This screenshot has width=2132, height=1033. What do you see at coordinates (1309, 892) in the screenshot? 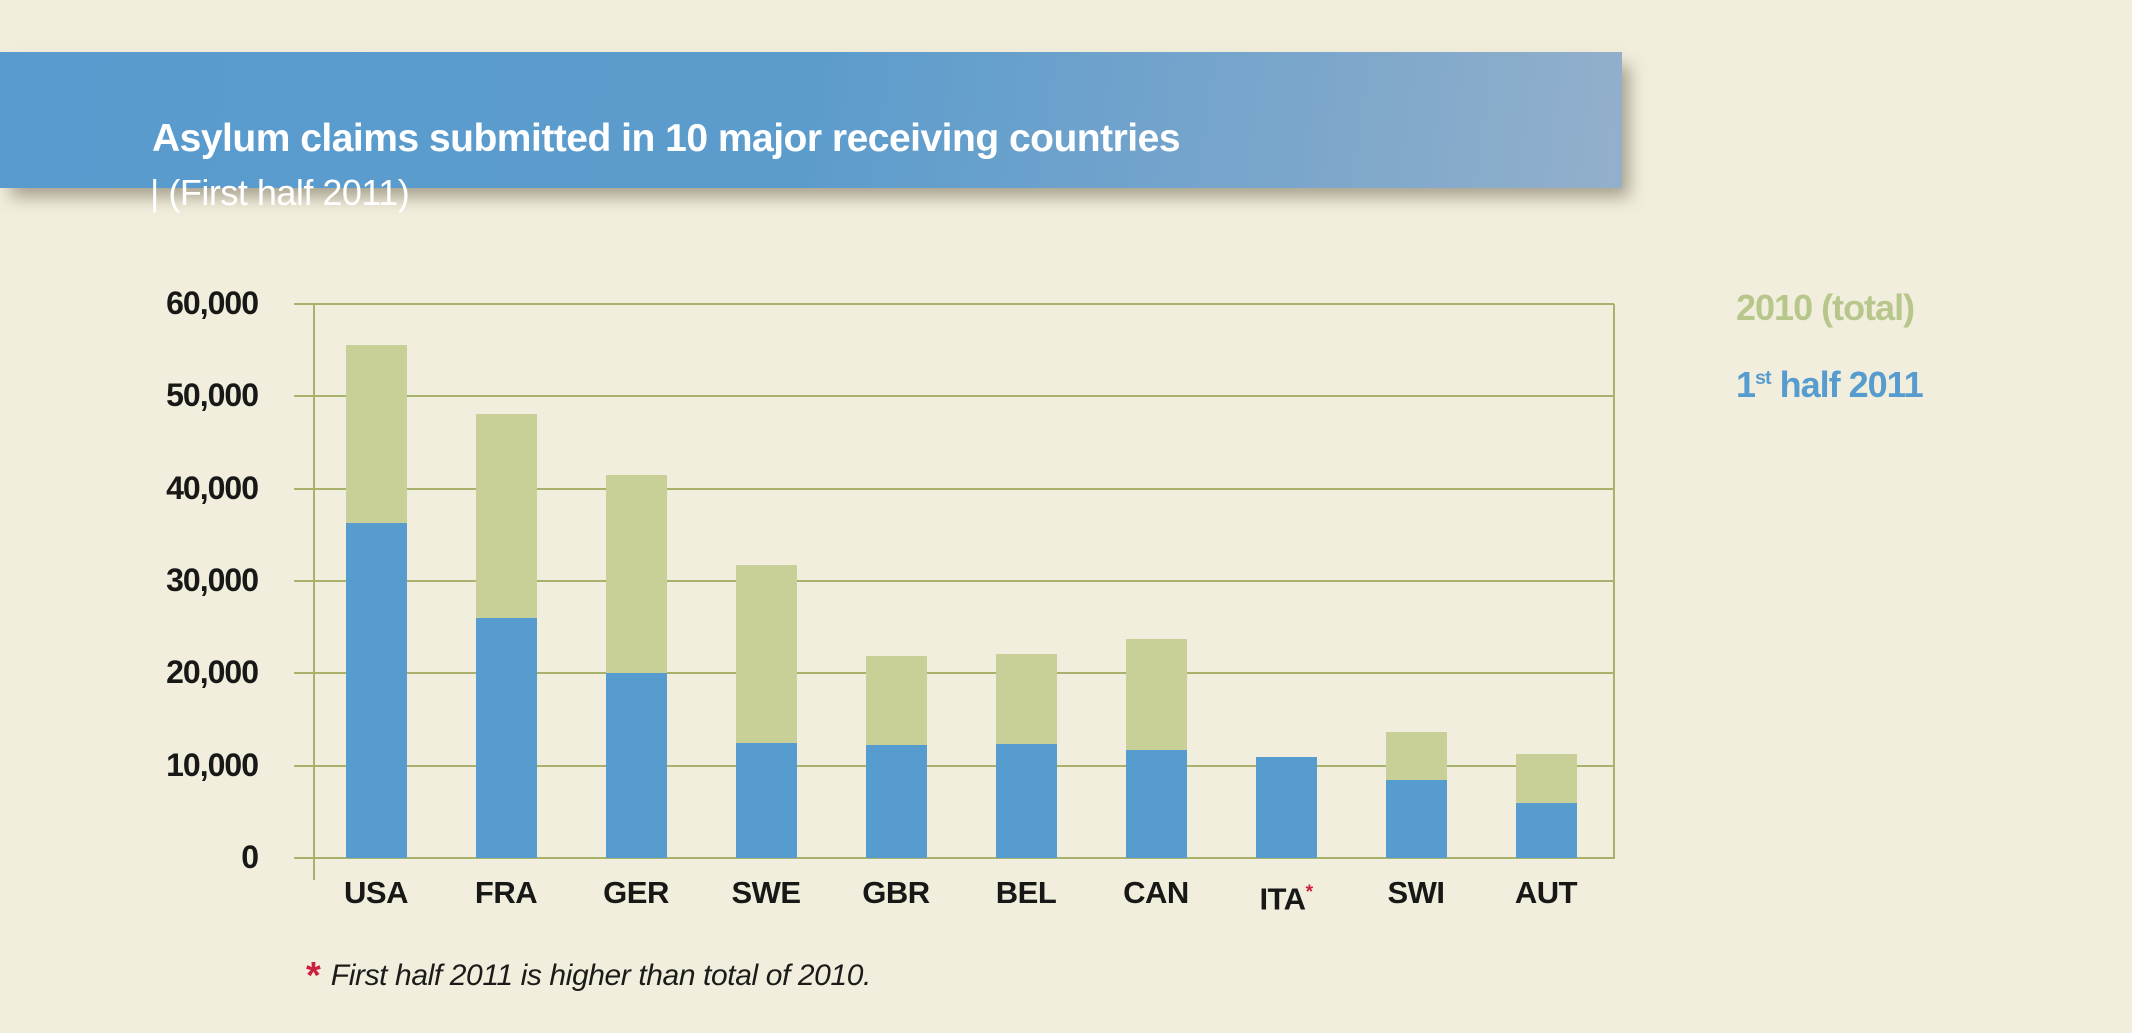
I see `ita-asterisk: *` at bounding box center [1309, 892].